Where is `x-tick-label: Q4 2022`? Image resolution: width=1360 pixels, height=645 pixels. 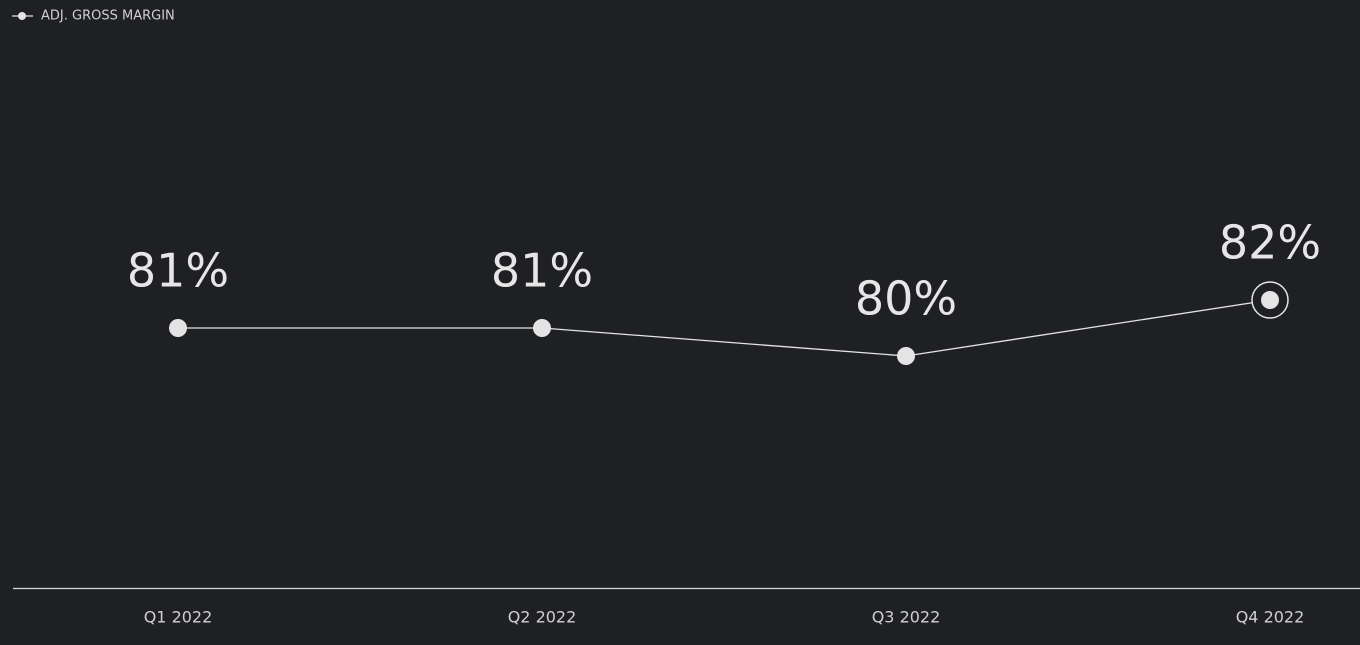
x-tick-label: Q4 2022 is located at coordinates (1270, 617).